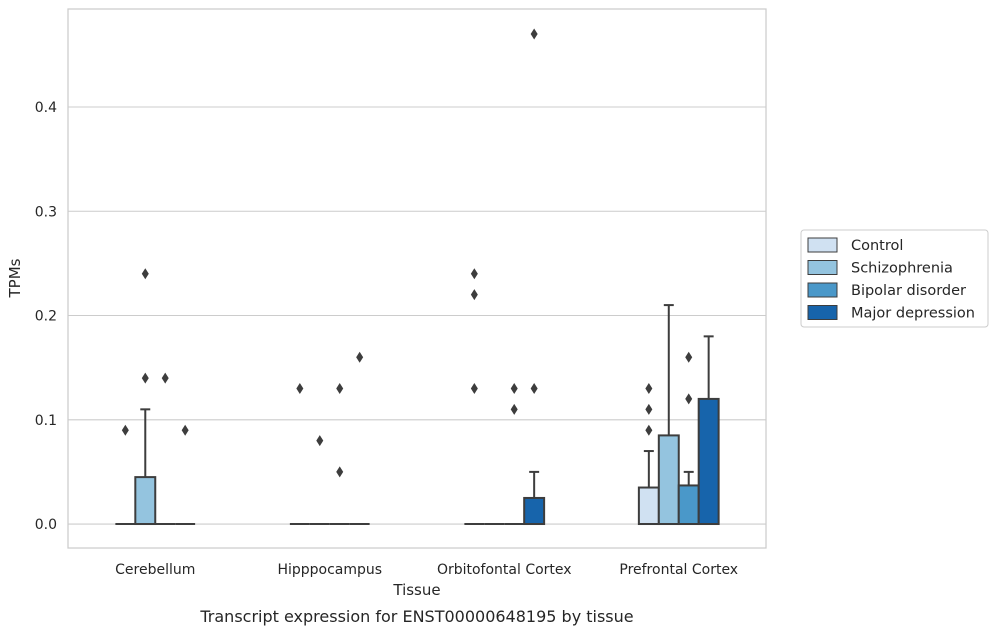  Describe the element at coordinates (329, 570) in the screenshot. I see `x-tick-label: Hipppocampus` at that location.